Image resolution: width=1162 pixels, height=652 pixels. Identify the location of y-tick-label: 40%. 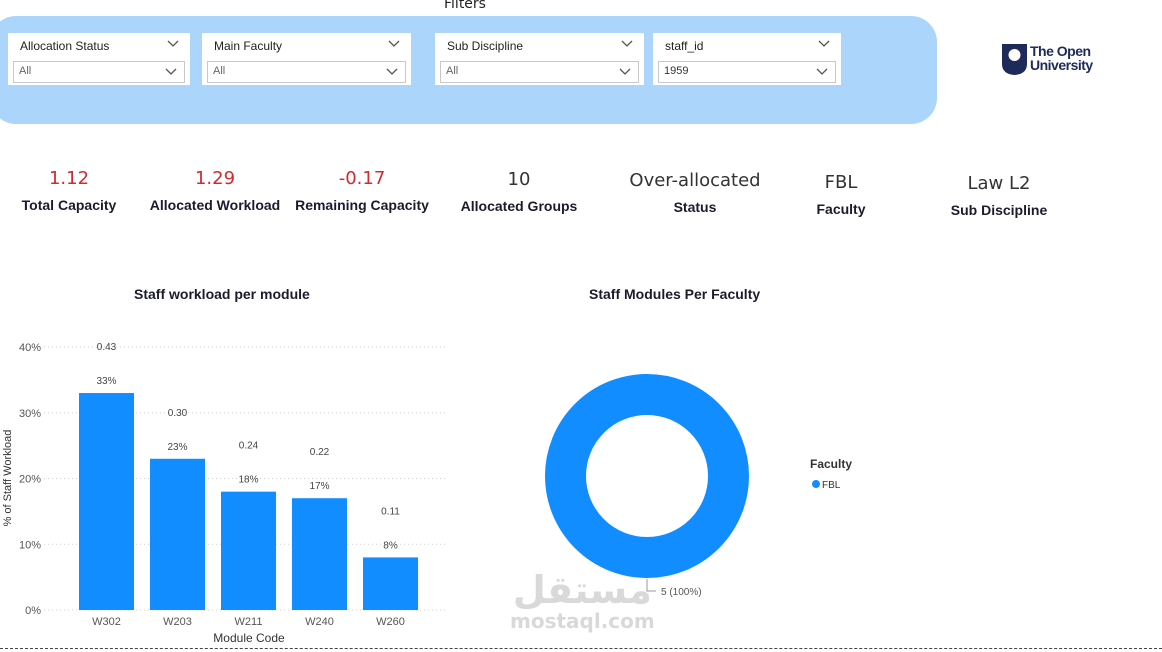
(30, 348).